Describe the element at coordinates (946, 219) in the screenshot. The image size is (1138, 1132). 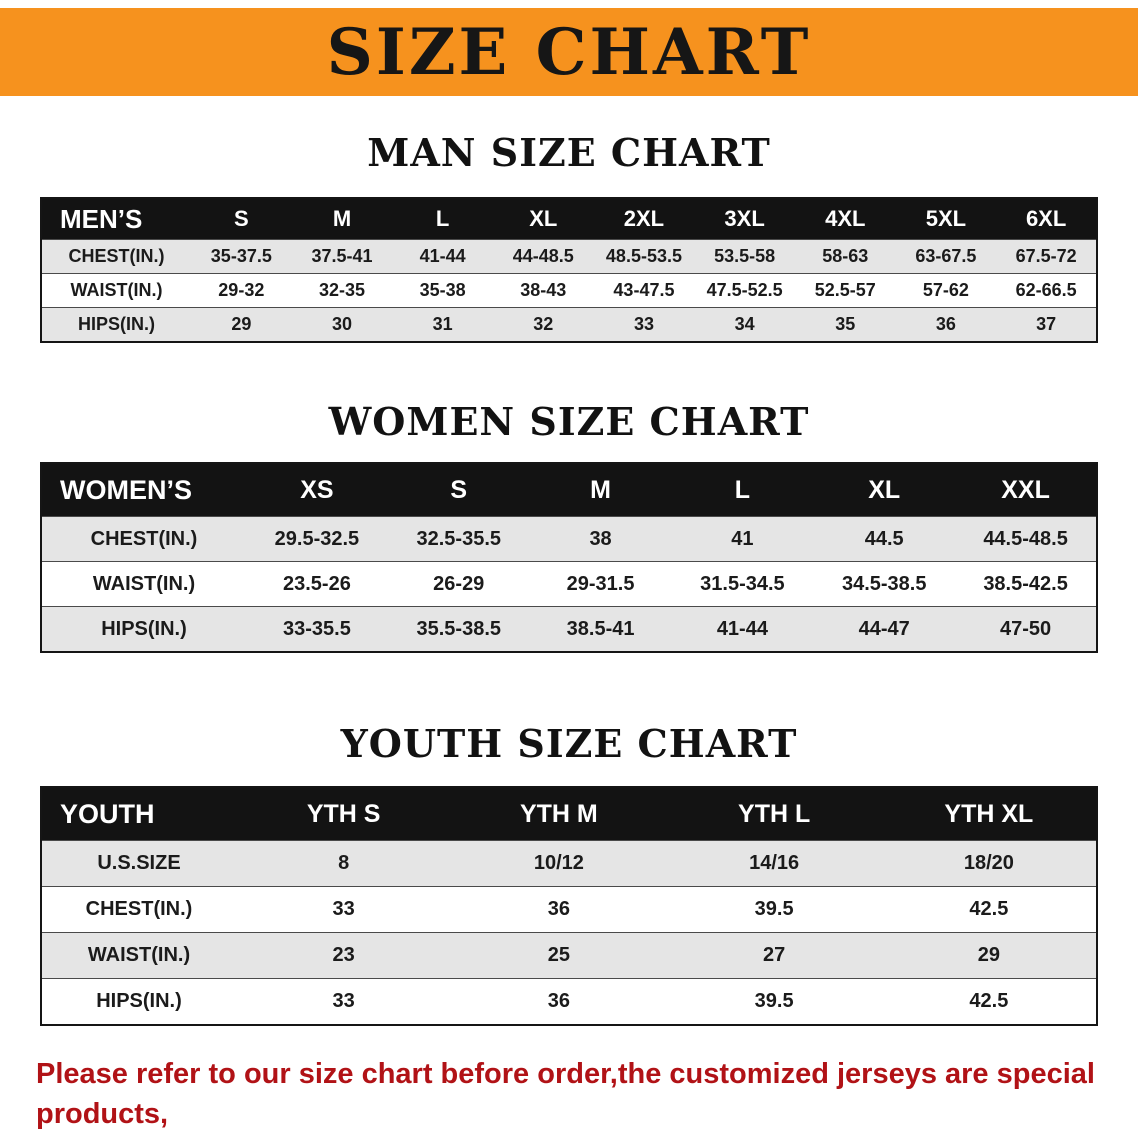
I see `size-column-header: 5XL` at that location.